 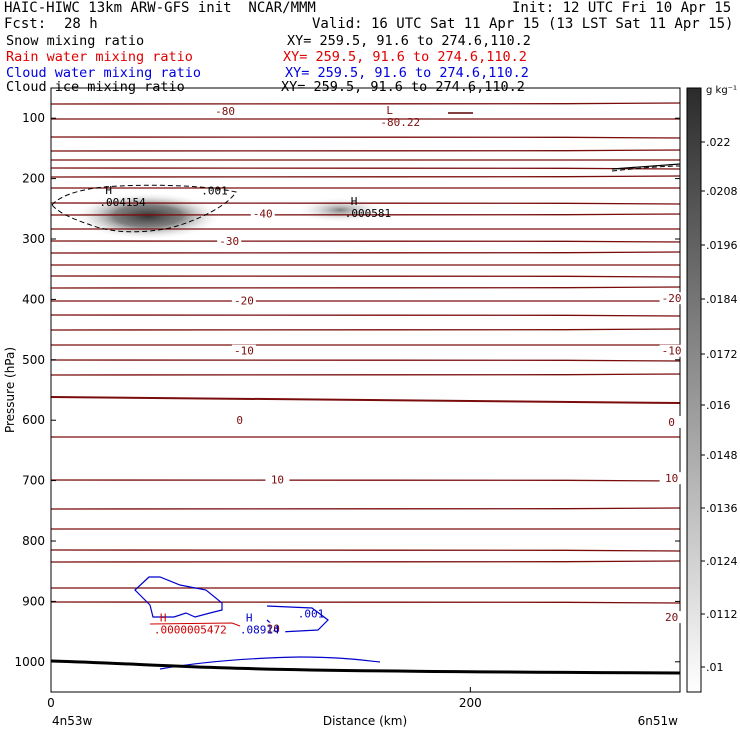 I want to click on field-rain-xy: XY= 259.5, 91.6 to 274.6,110.2, so click(x=405, y=57).